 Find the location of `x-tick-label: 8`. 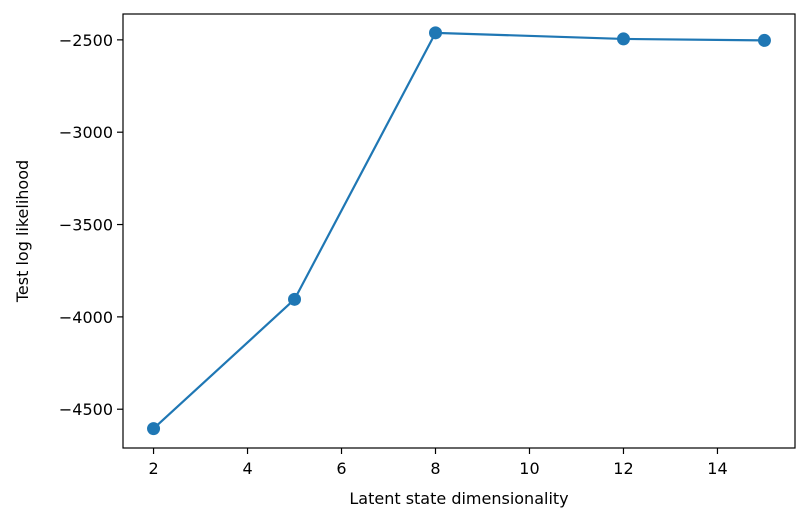

x-tick-label: 8 is located at coordinates (435, 468).